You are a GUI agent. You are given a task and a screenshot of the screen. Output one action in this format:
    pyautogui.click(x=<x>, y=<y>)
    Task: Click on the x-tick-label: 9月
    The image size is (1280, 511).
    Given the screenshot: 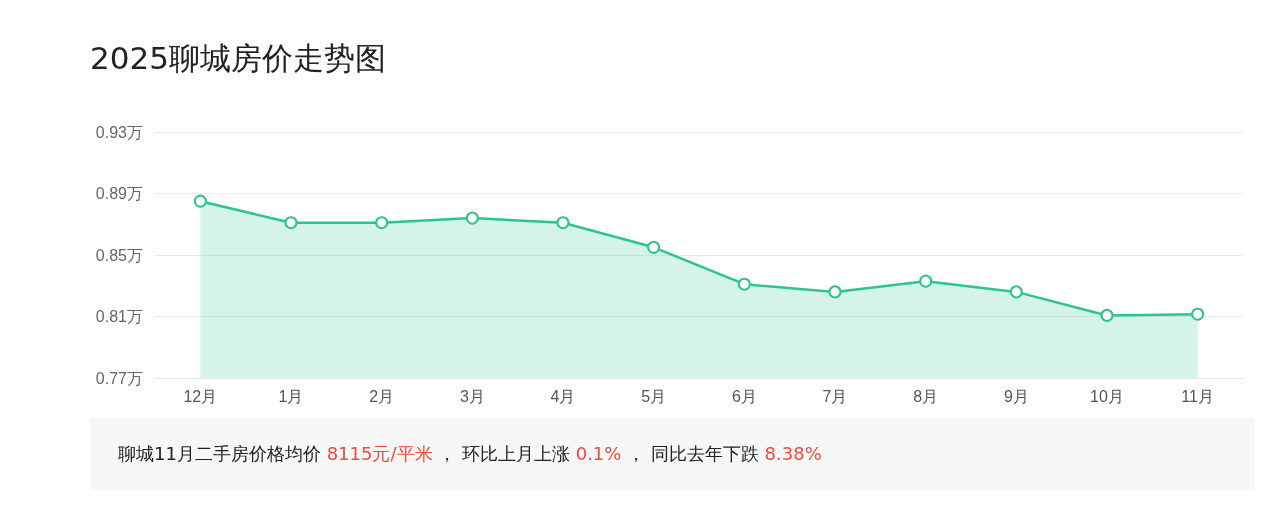 What is the action you would take?
    pyautogui.click(x=1016, y=396)
    